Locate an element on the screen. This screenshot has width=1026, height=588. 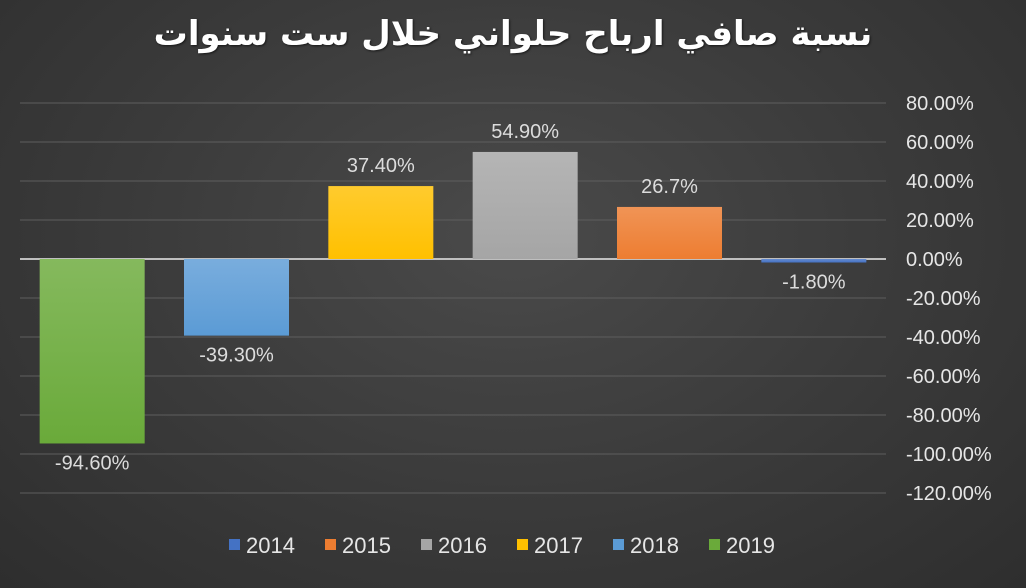
legend-swatch-2016 is located at coordinates (426, 544).